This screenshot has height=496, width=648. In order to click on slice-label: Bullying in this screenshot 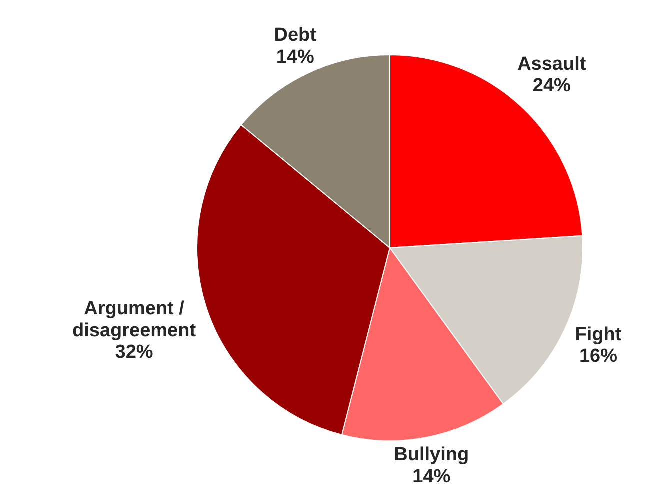, I will do `click(432, 455)`.